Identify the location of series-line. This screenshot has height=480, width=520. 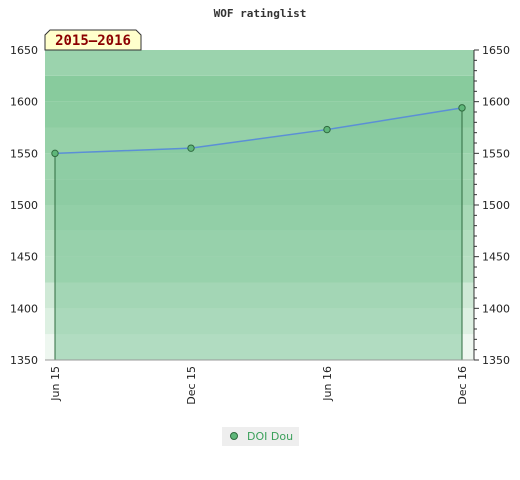
(258, 131).